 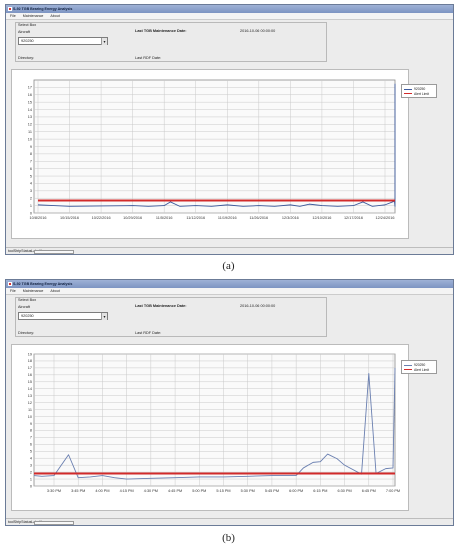 I want to click on caption-a: (a), so click(x=228, y=266).